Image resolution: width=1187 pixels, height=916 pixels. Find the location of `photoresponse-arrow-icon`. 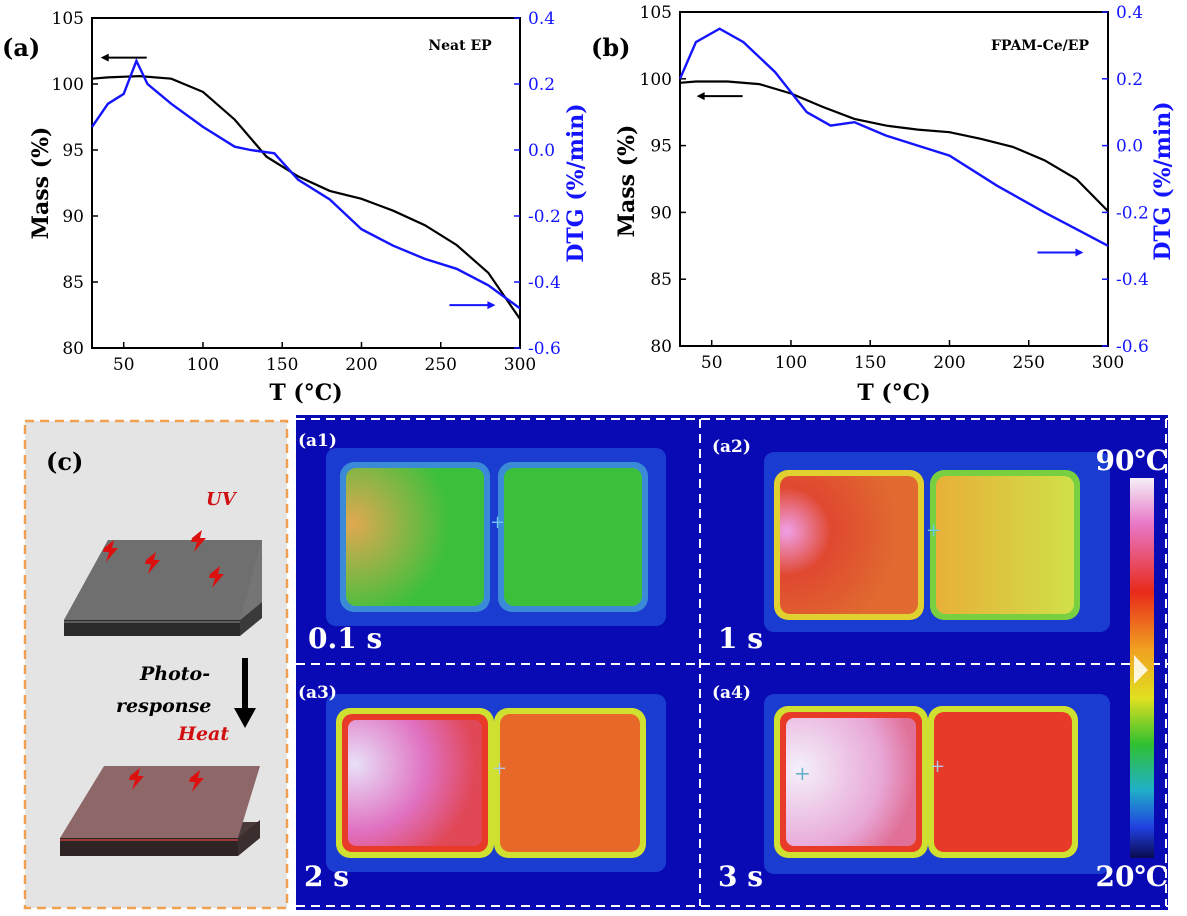

photoresponse-arrow-icon is located at coordinates (245, 693).